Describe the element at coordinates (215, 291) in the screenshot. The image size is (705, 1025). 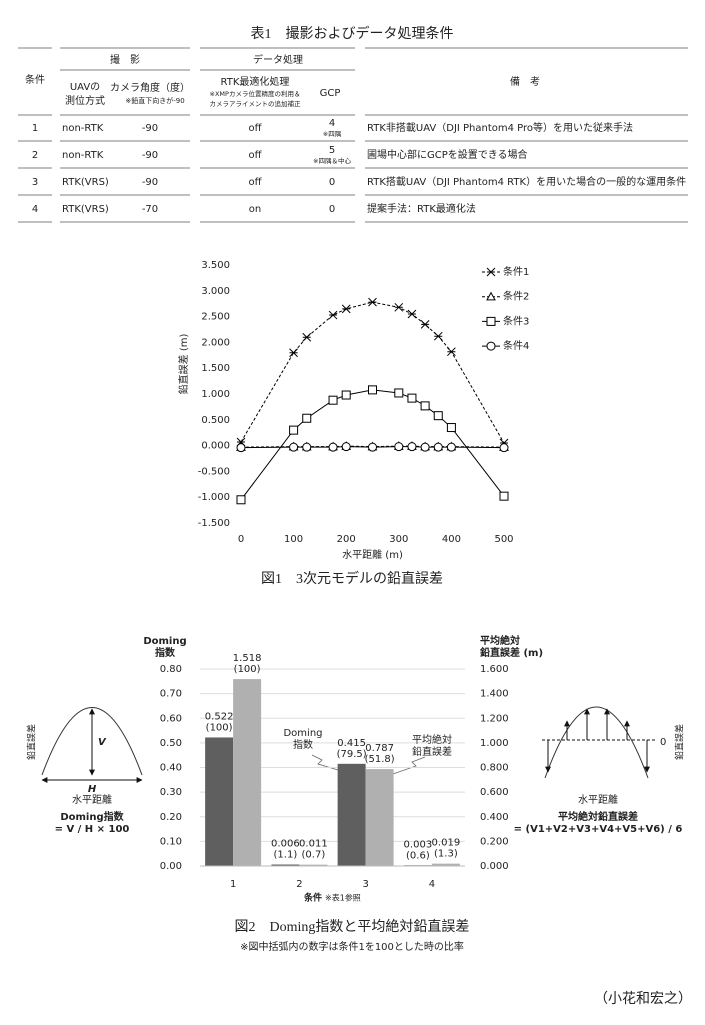
I see `y-tick-label: 3.000` at that location.